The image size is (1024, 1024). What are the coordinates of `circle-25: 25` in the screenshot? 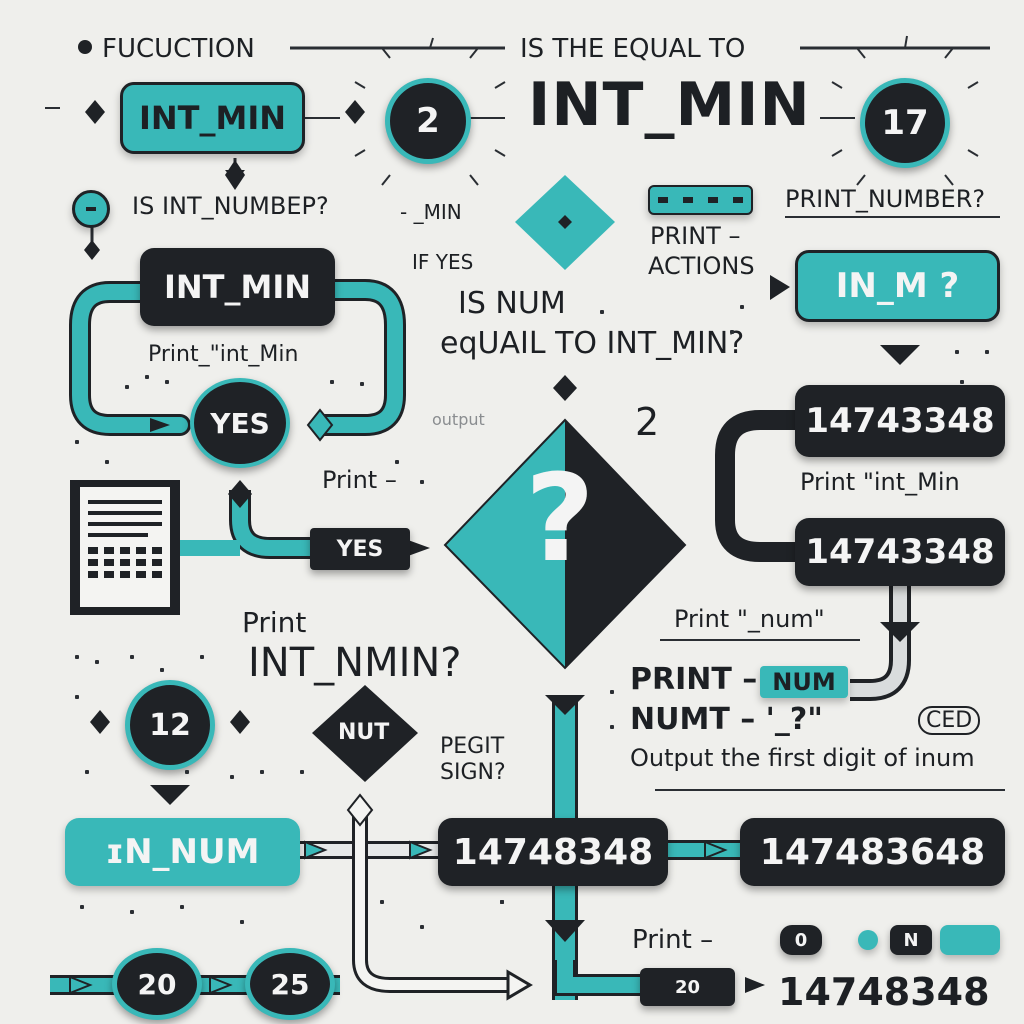 It's located at (290, 984).